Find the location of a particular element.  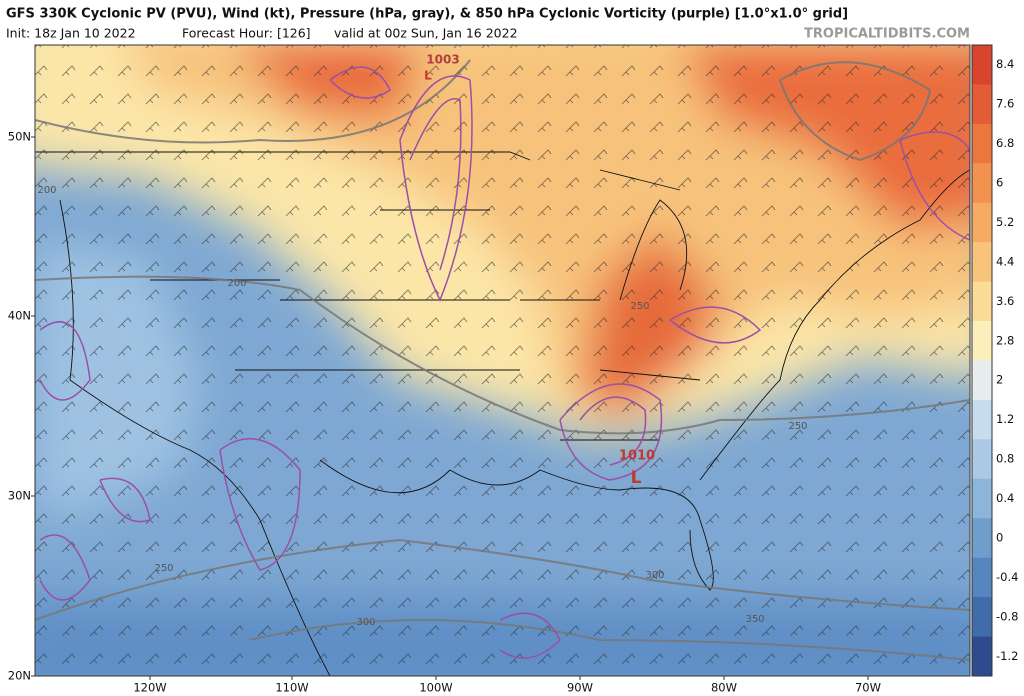

colorbar-label: 6.8 is located at coordinates (1005, 143).